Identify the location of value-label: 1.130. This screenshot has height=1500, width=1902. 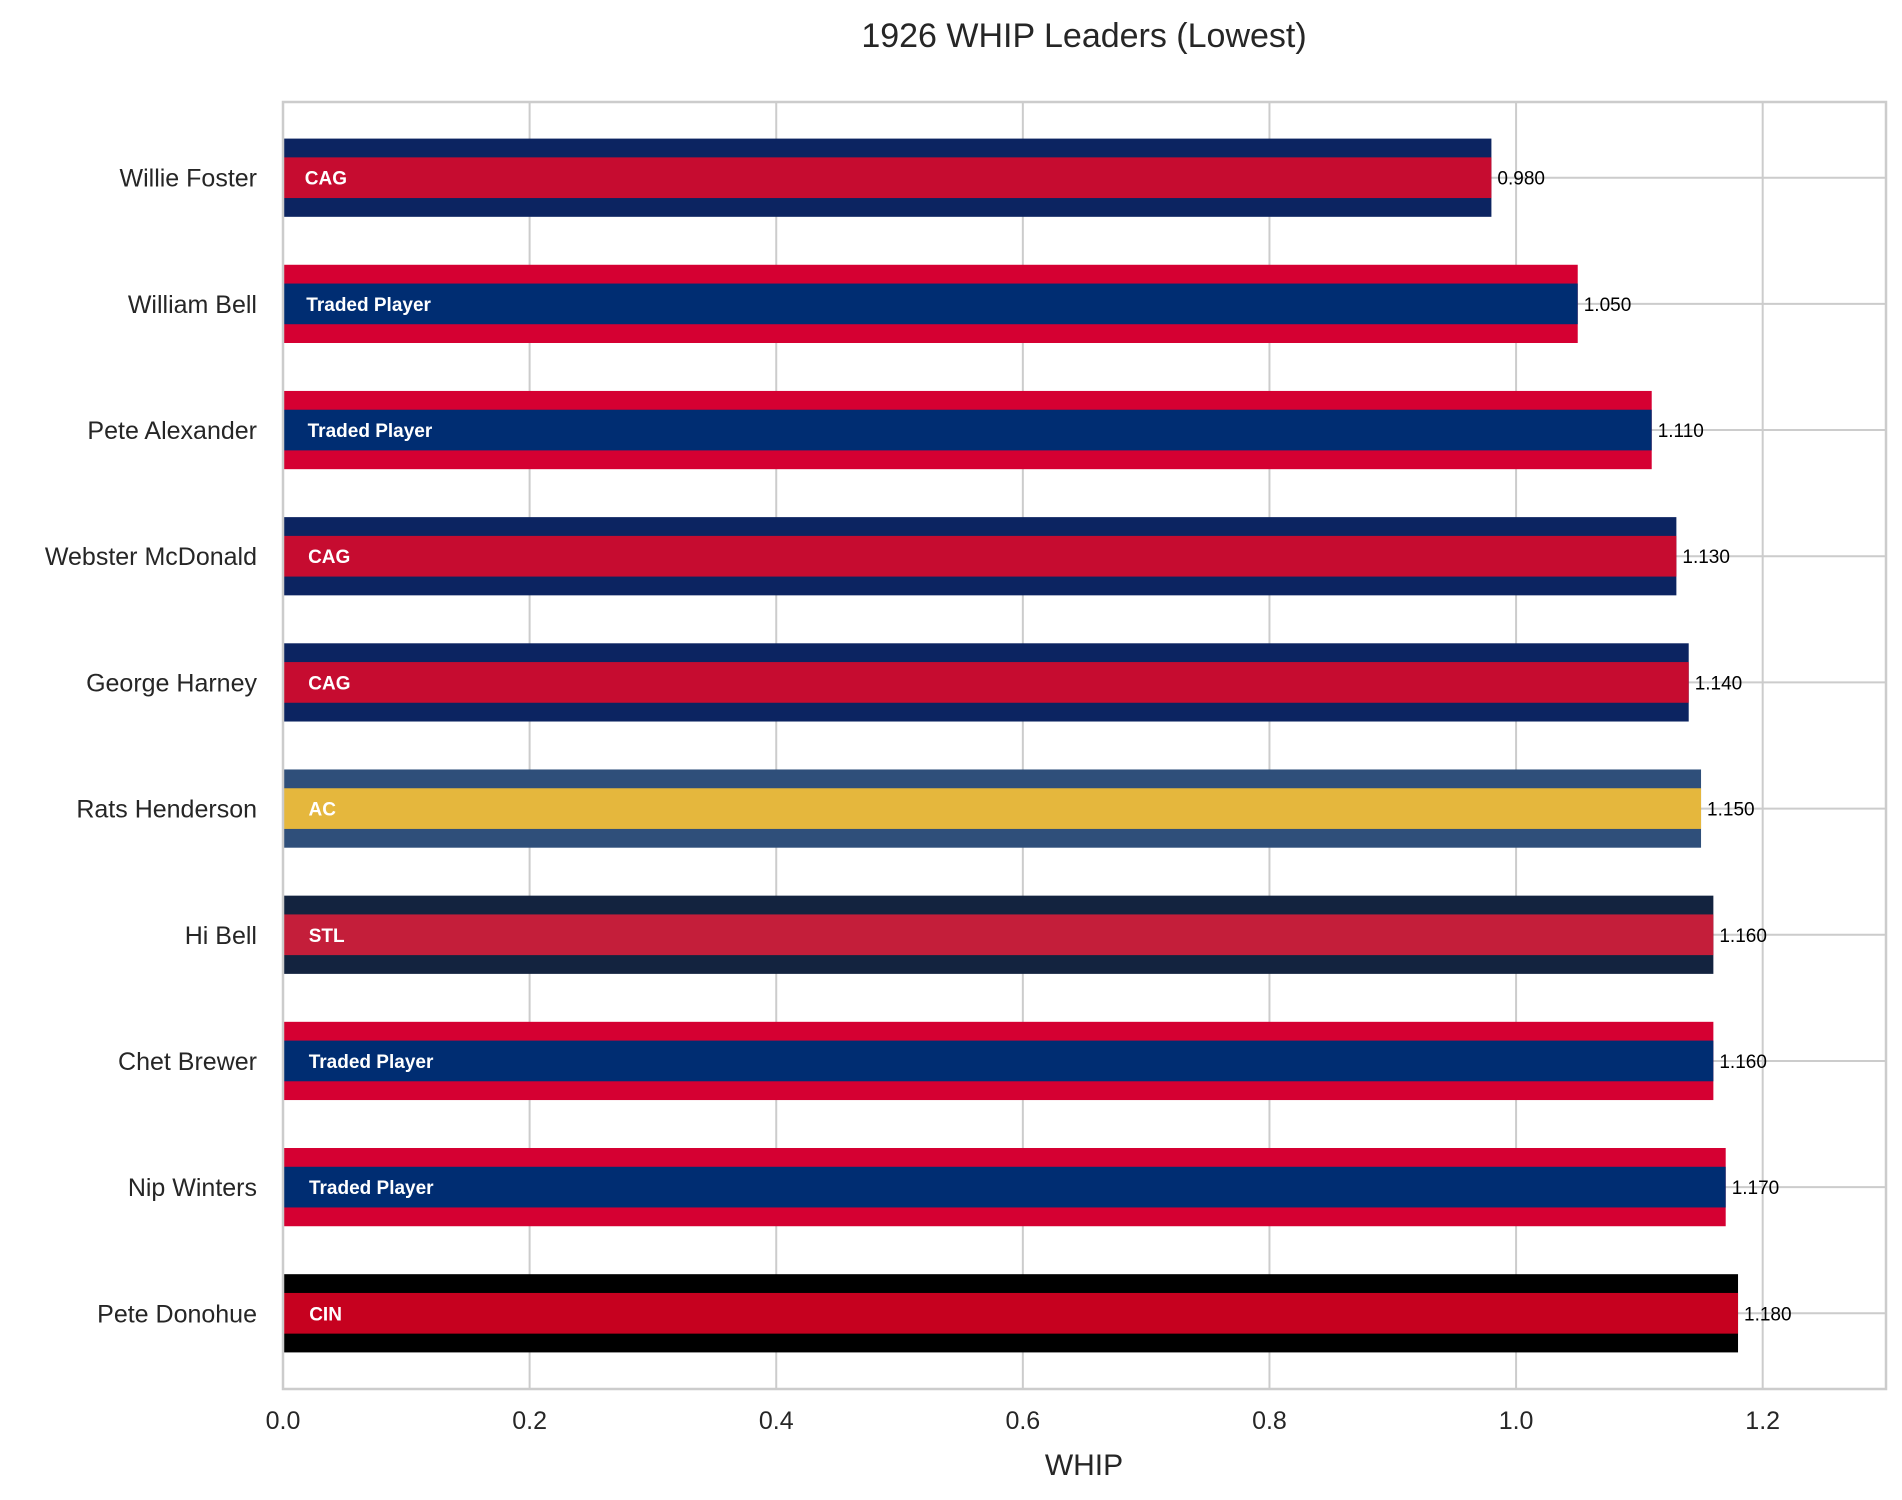
(1706, 557).